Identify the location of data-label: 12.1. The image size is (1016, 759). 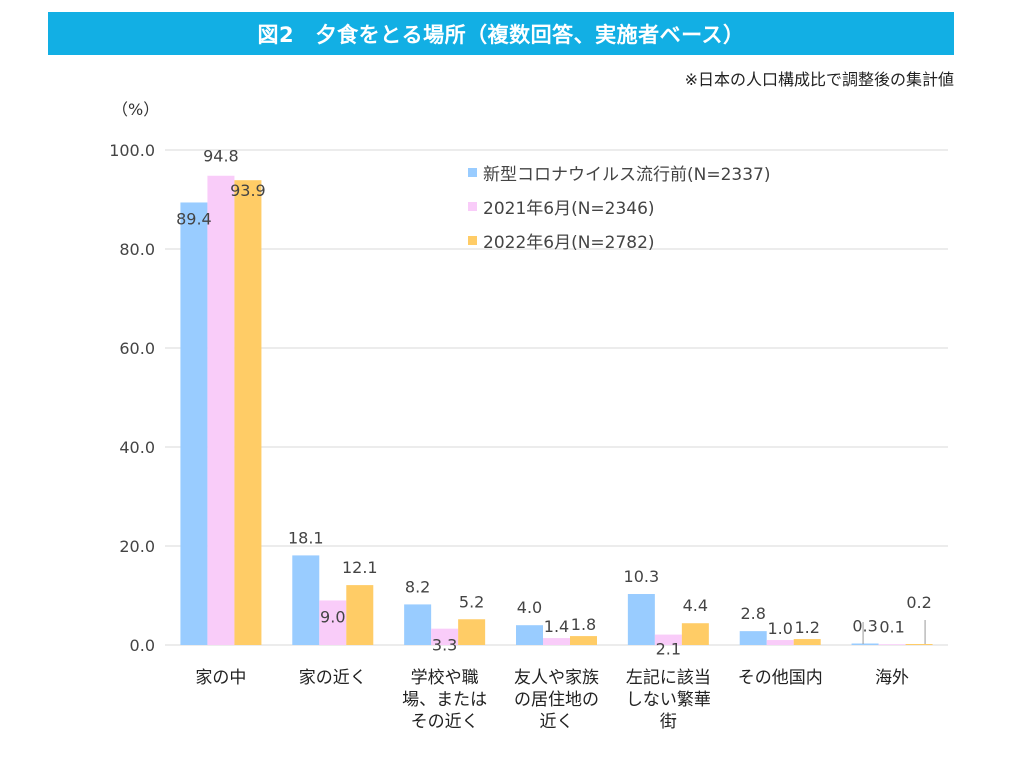
(360, 567).